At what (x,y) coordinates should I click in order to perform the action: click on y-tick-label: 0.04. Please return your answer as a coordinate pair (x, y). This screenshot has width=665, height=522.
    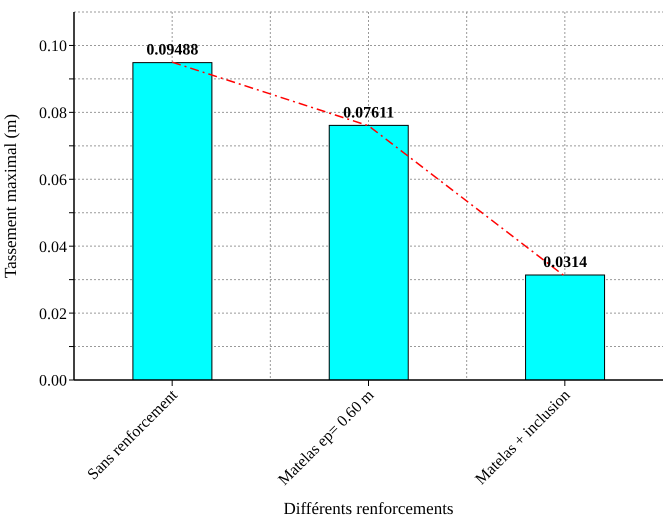
    Looking at the image, I should click on (53, 247).